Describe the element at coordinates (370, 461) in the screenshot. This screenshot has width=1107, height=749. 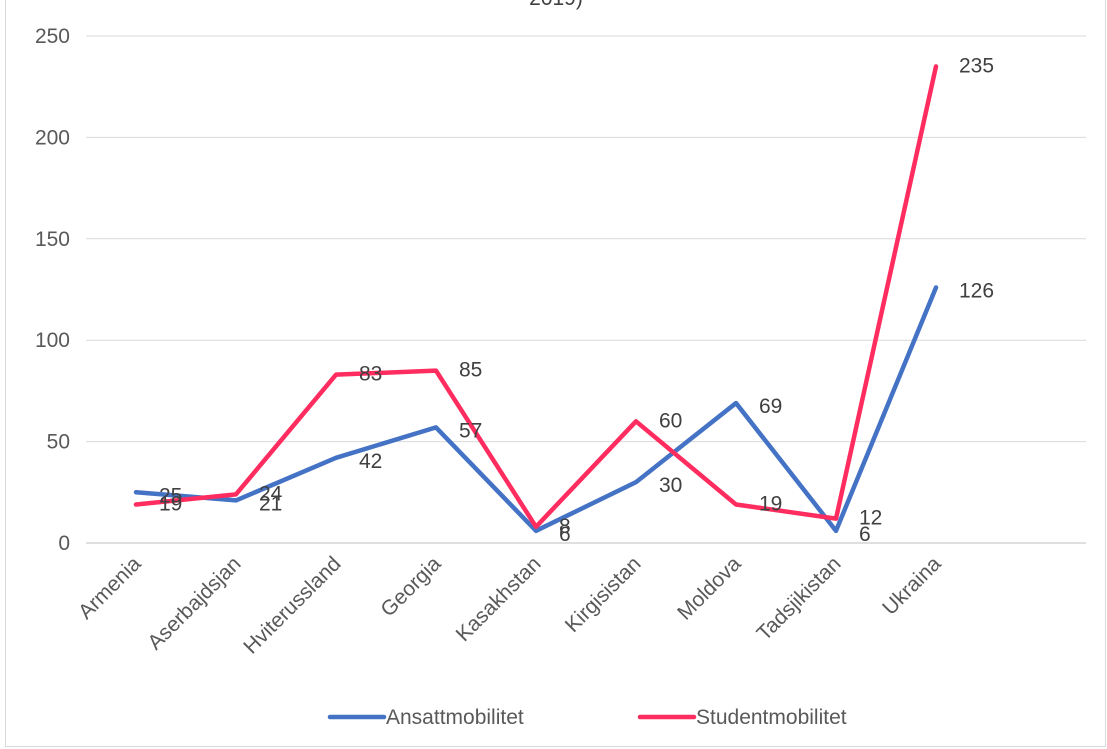
I see `data-label: 42` at that location.